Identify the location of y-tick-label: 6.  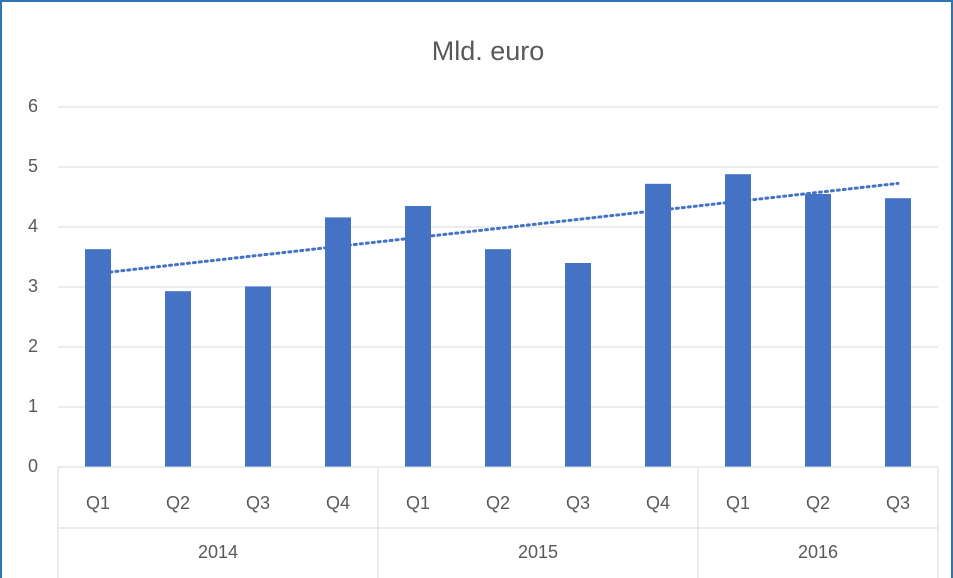
(33, 106).